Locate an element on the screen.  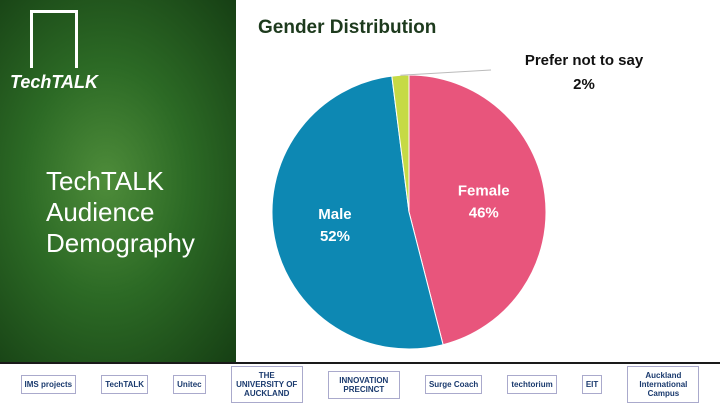
logo: TechTALK is located at coordinates (54, 82).